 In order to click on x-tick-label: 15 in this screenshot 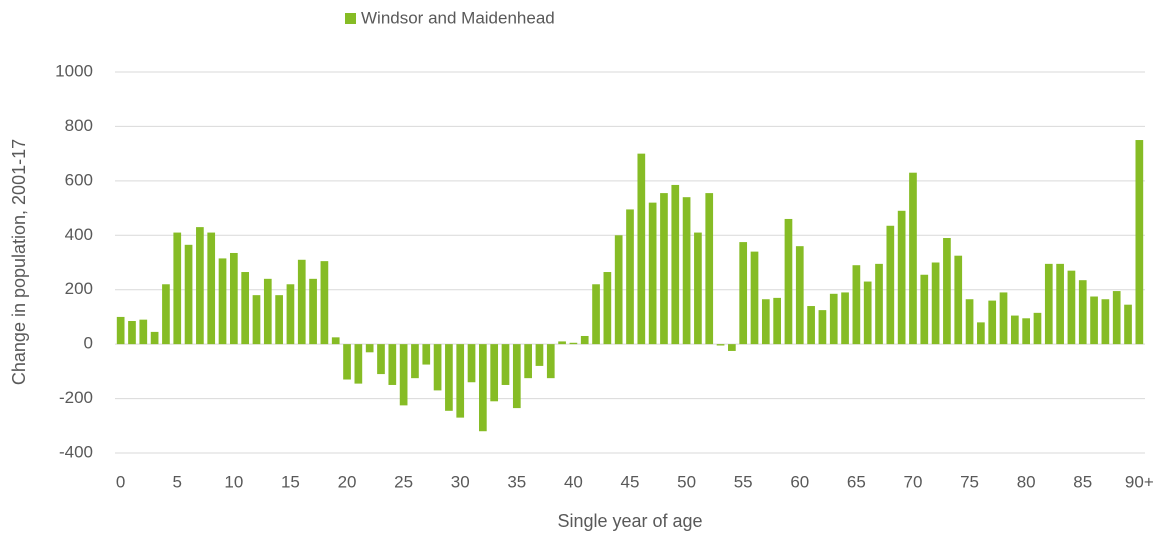, I will do `click(290, 481)`.